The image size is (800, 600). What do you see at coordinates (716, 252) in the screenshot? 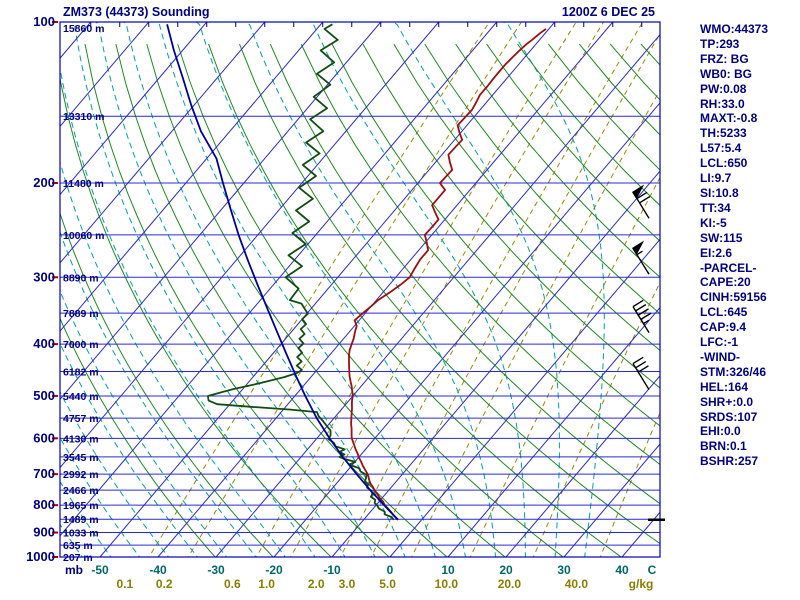
I see `panel-line: EI:2.6` at bounding box center [716, 252].